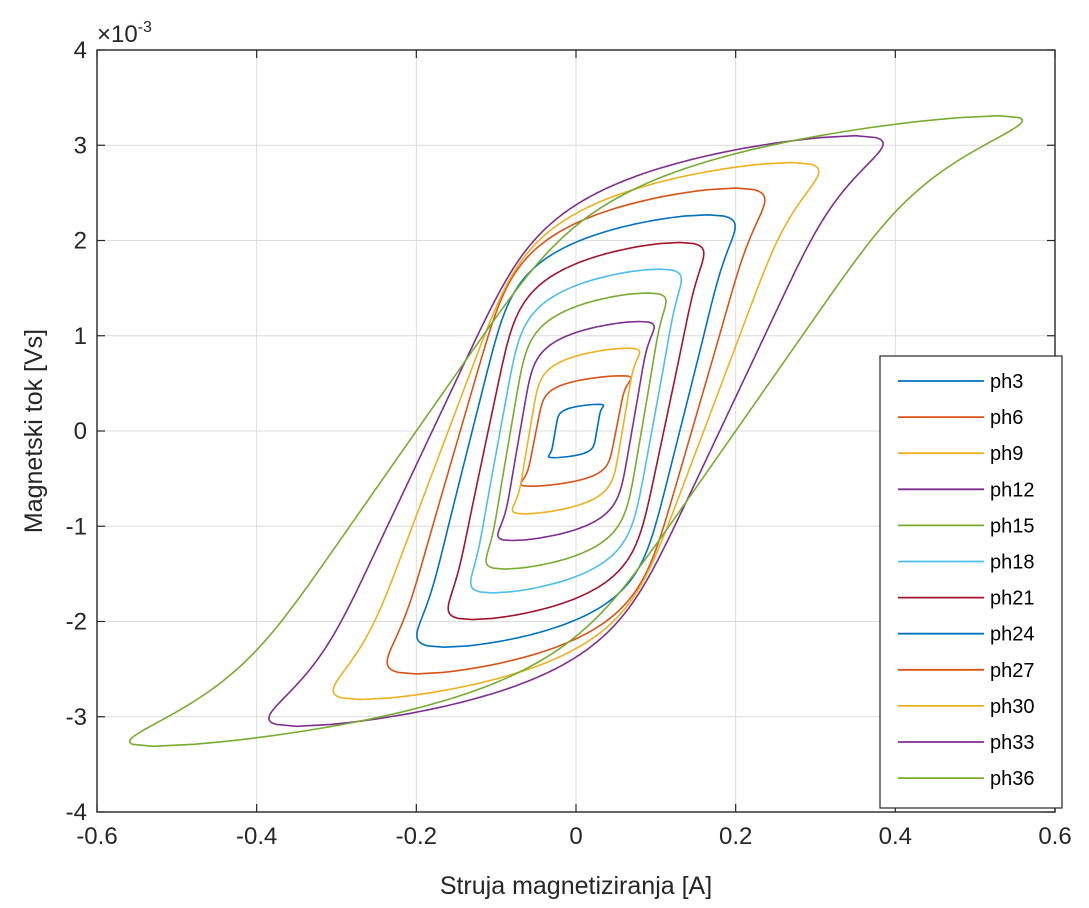 Image resolution: width=1089 pixels, height=908 pixels. I want to click on series-line-ph9, so click(576, 431).